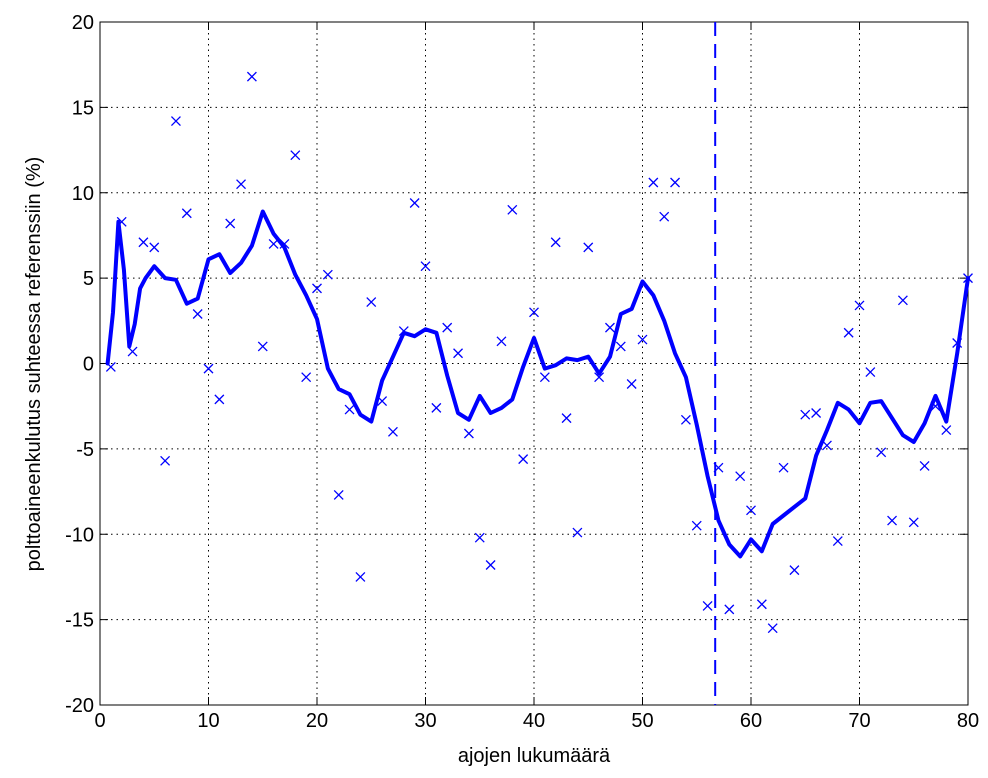  What do you see at coordinates (83, 23) in the screenshot?
I see `y-tick-label: 20` at bounding box center [83, 23].